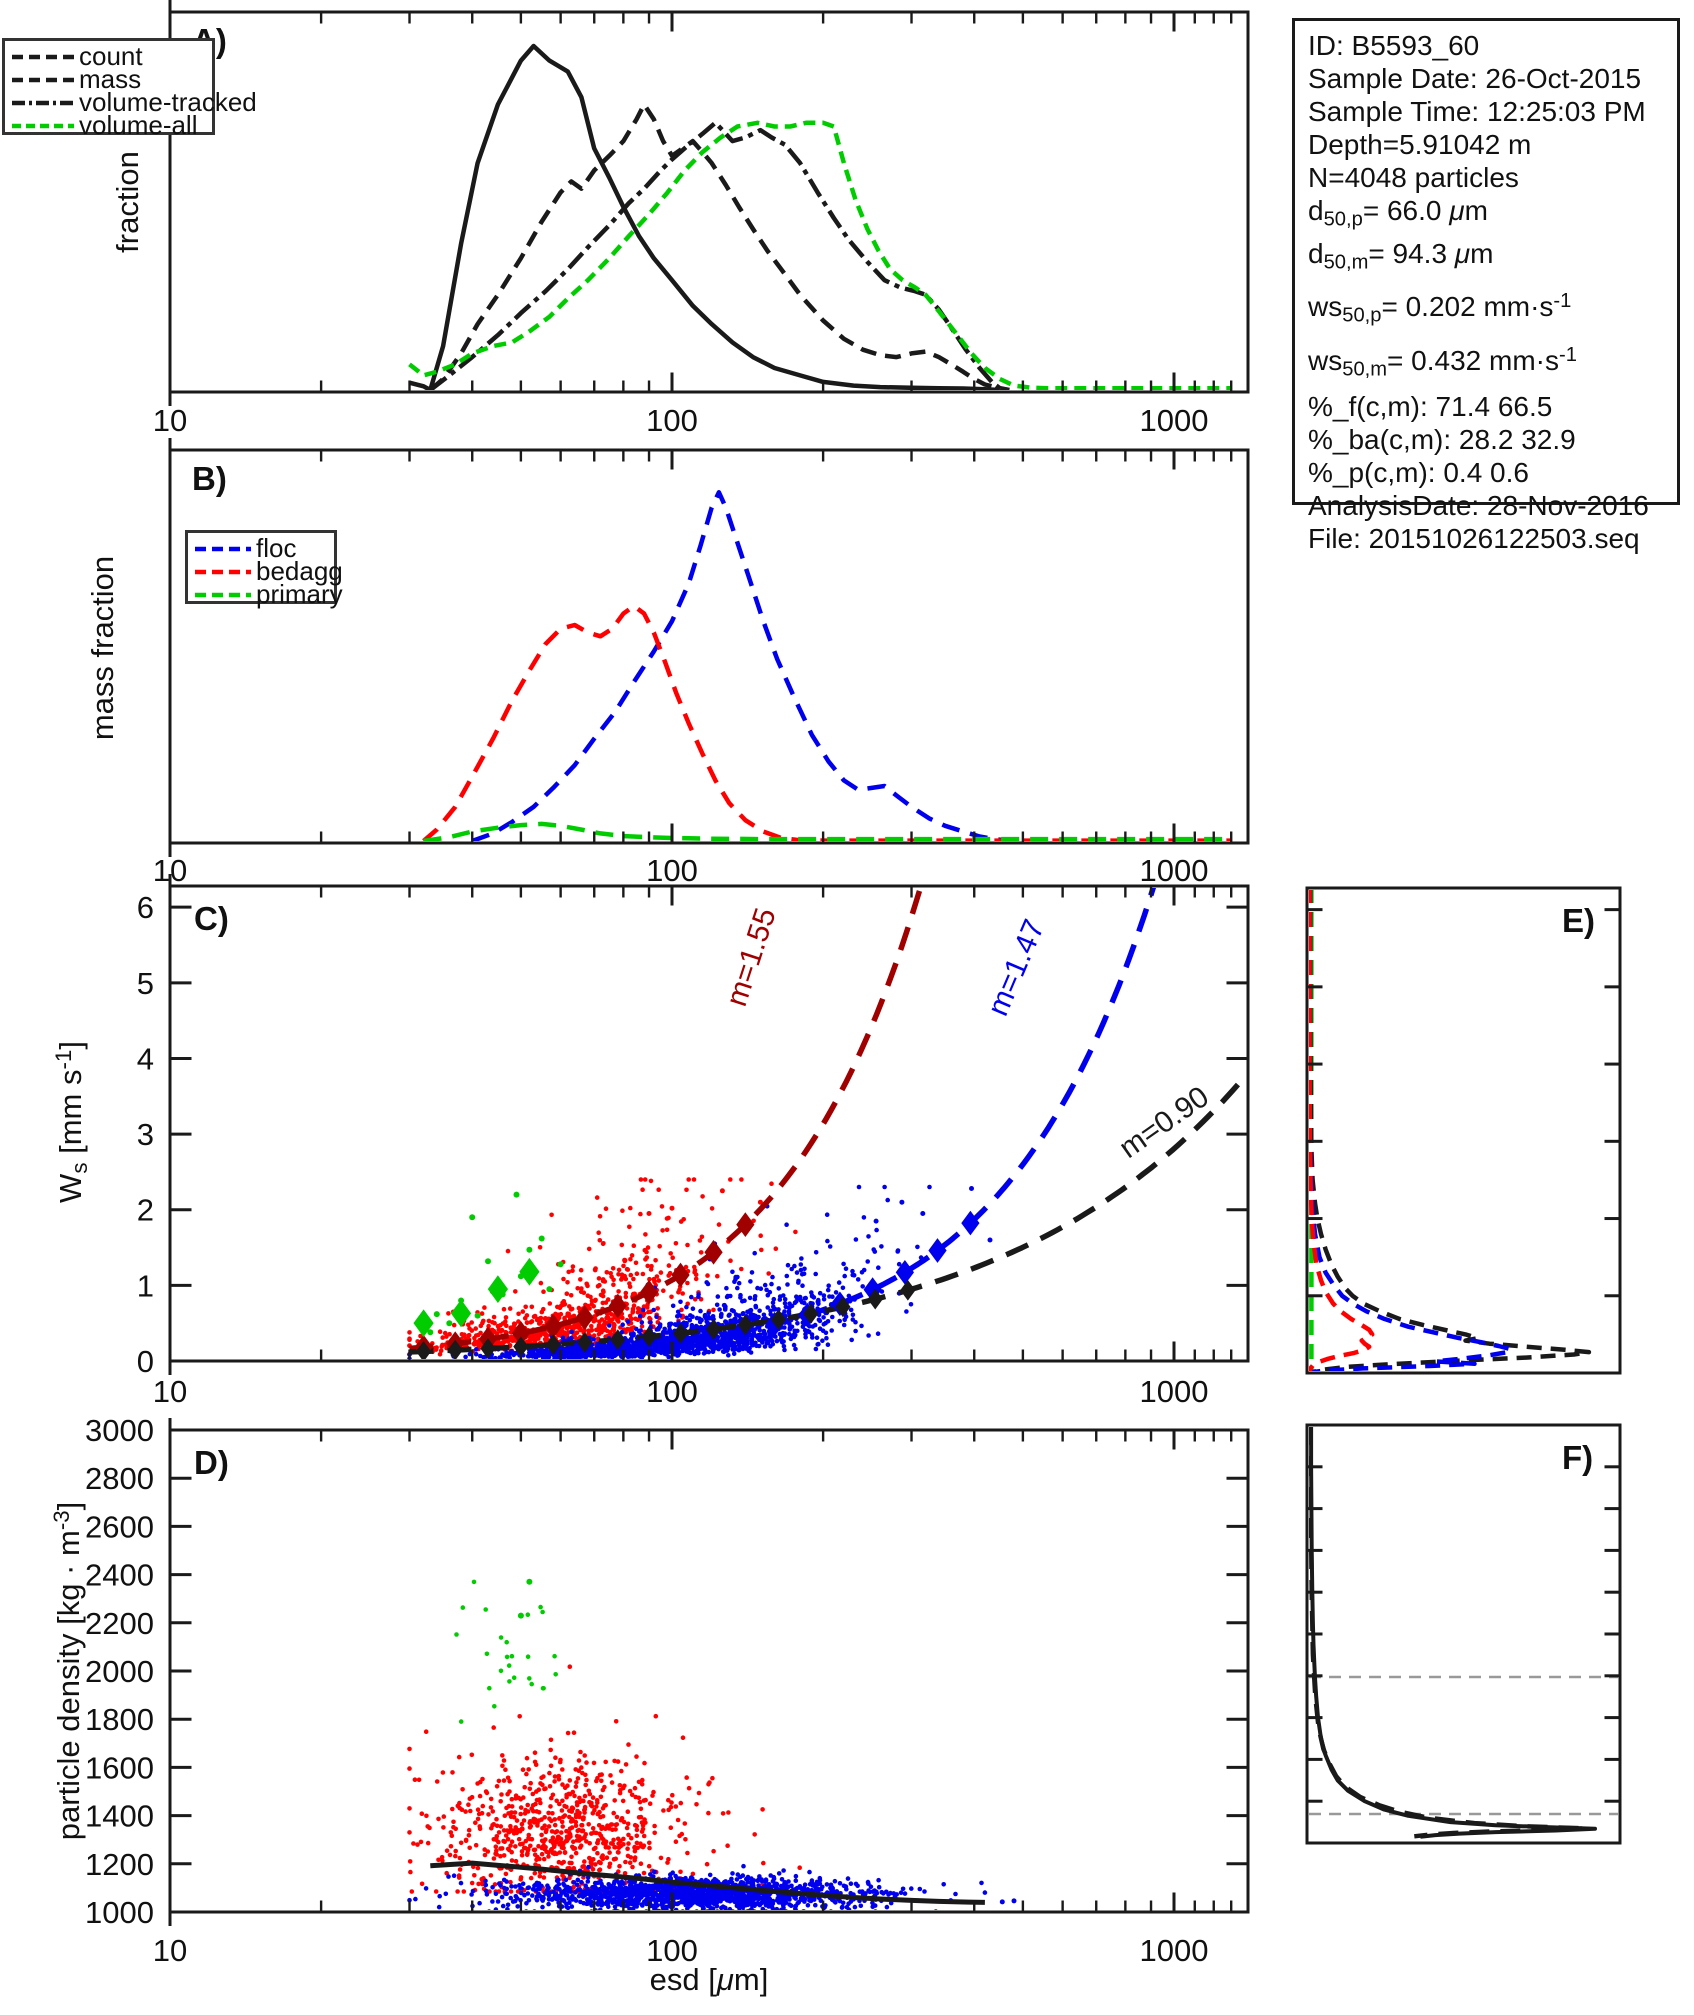 Image resolution: width=1694 pixels, height=2015 pixels. I want to click on legend-label: volume-tracked, so click(168, 102).